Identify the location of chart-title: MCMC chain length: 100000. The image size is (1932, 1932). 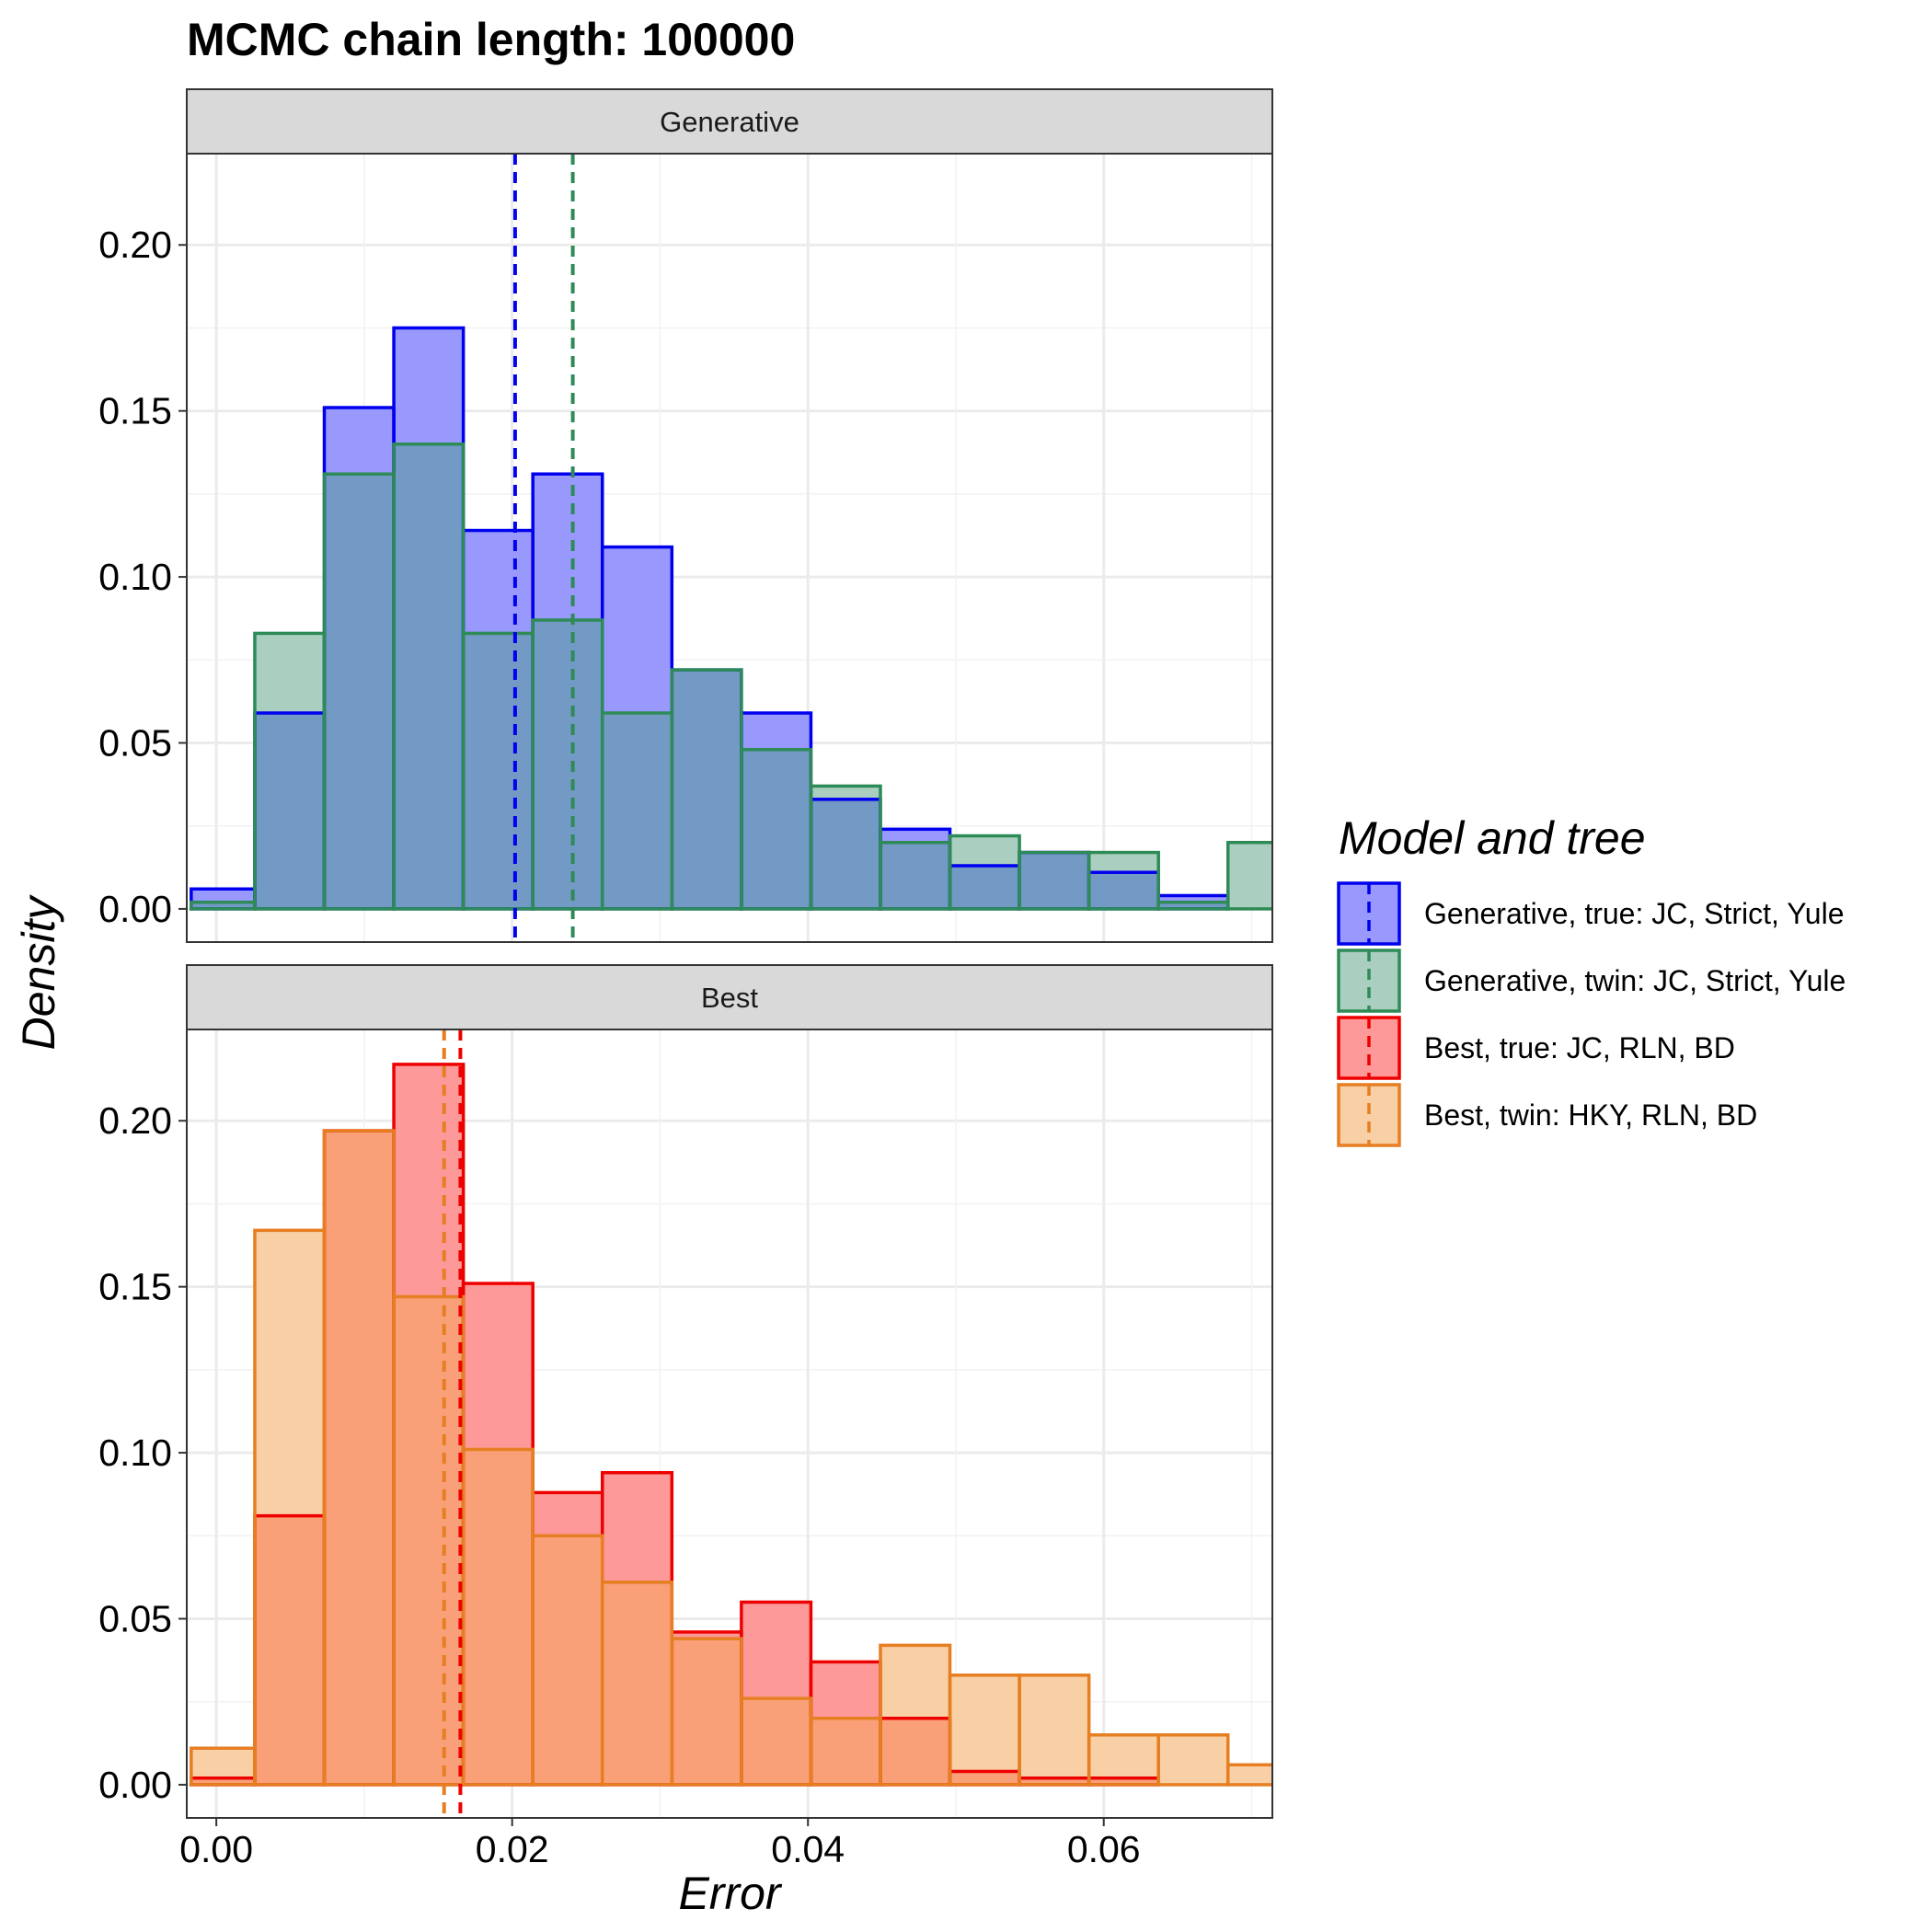
(491, 39).